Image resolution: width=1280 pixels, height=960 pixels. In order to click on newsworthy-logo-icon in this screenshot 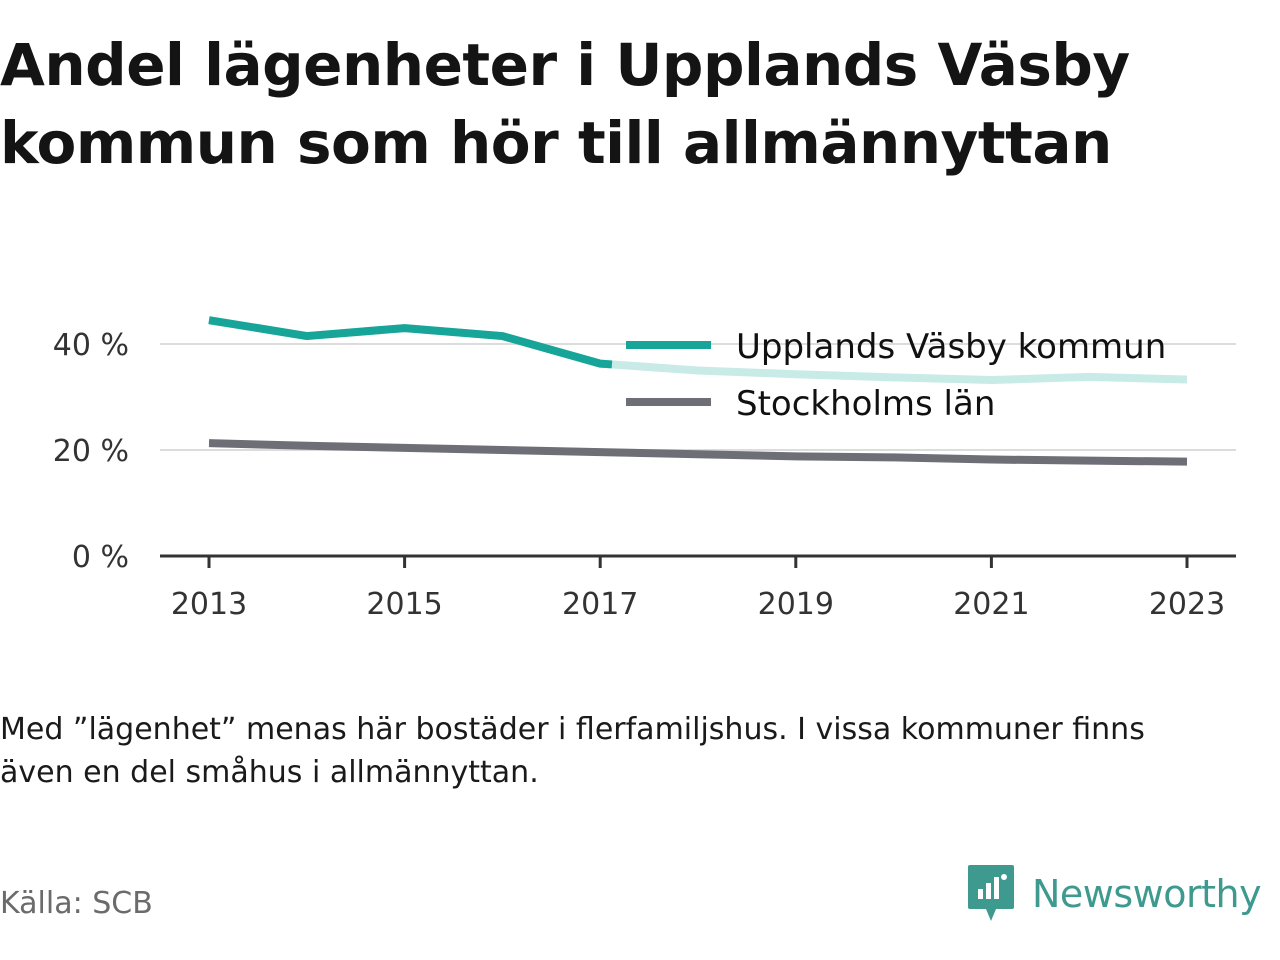, I will do `click(991, 893)`.